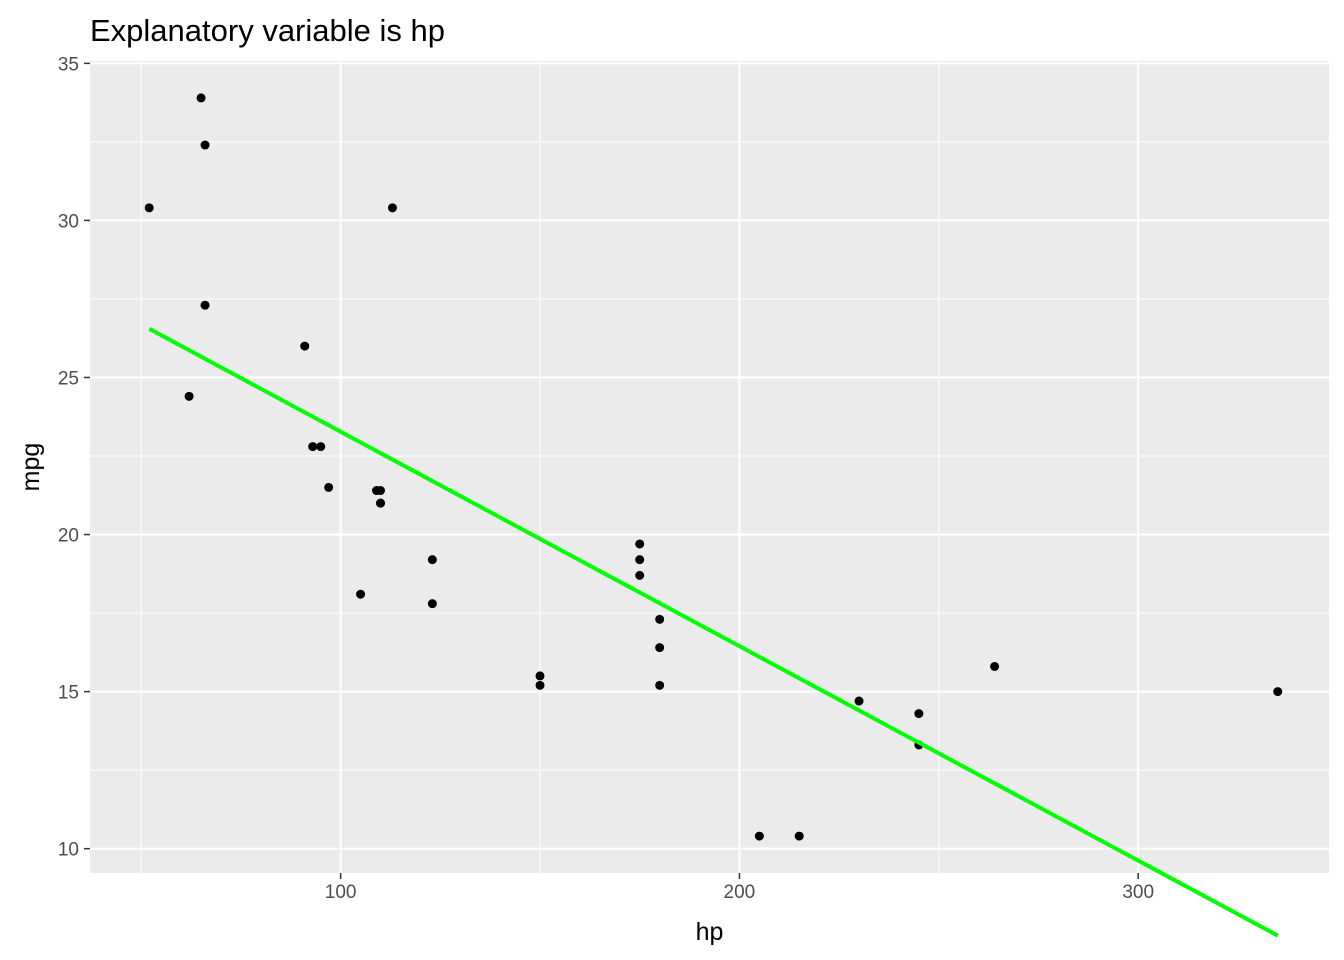  Describe the element at coordinates (1138, 892) in the screenshot. I see `x-tick-label: 300` at that location.